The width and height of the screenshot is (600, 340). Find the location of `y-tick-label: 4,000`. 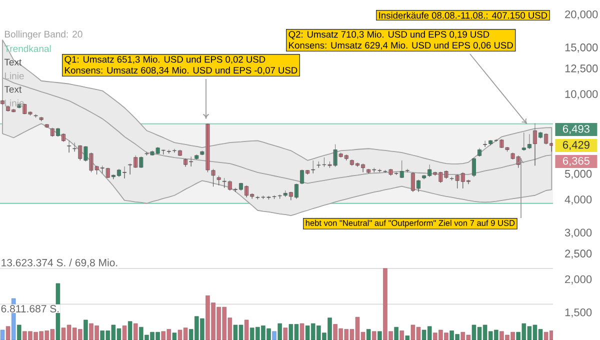

y-tick-label: 4,000 is located at coordinates (578, 200).